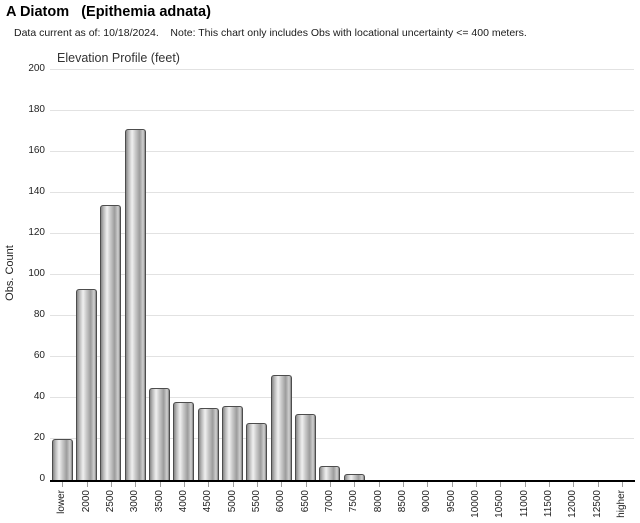 The image size is (640, 523). Describe the element at coordinates (183, 501) in the screenshot. I see `x-tick-label: 4000` at that location.